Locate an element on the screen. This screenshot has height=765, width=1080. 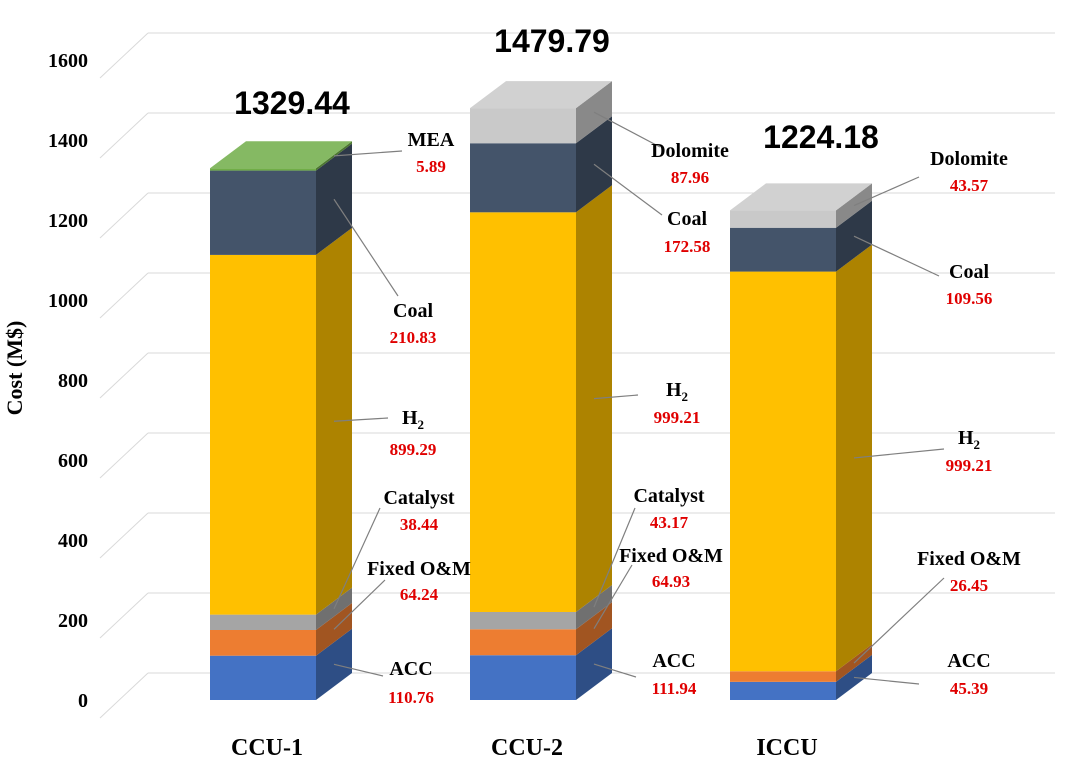
segment-catalyst is located at coordinates (541, 607).